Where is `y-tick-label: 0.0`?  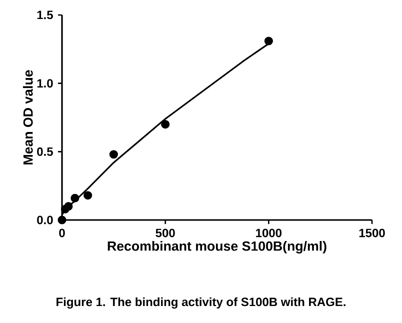
y-tick-label: 0.0 is located at coordinates (45, 220).